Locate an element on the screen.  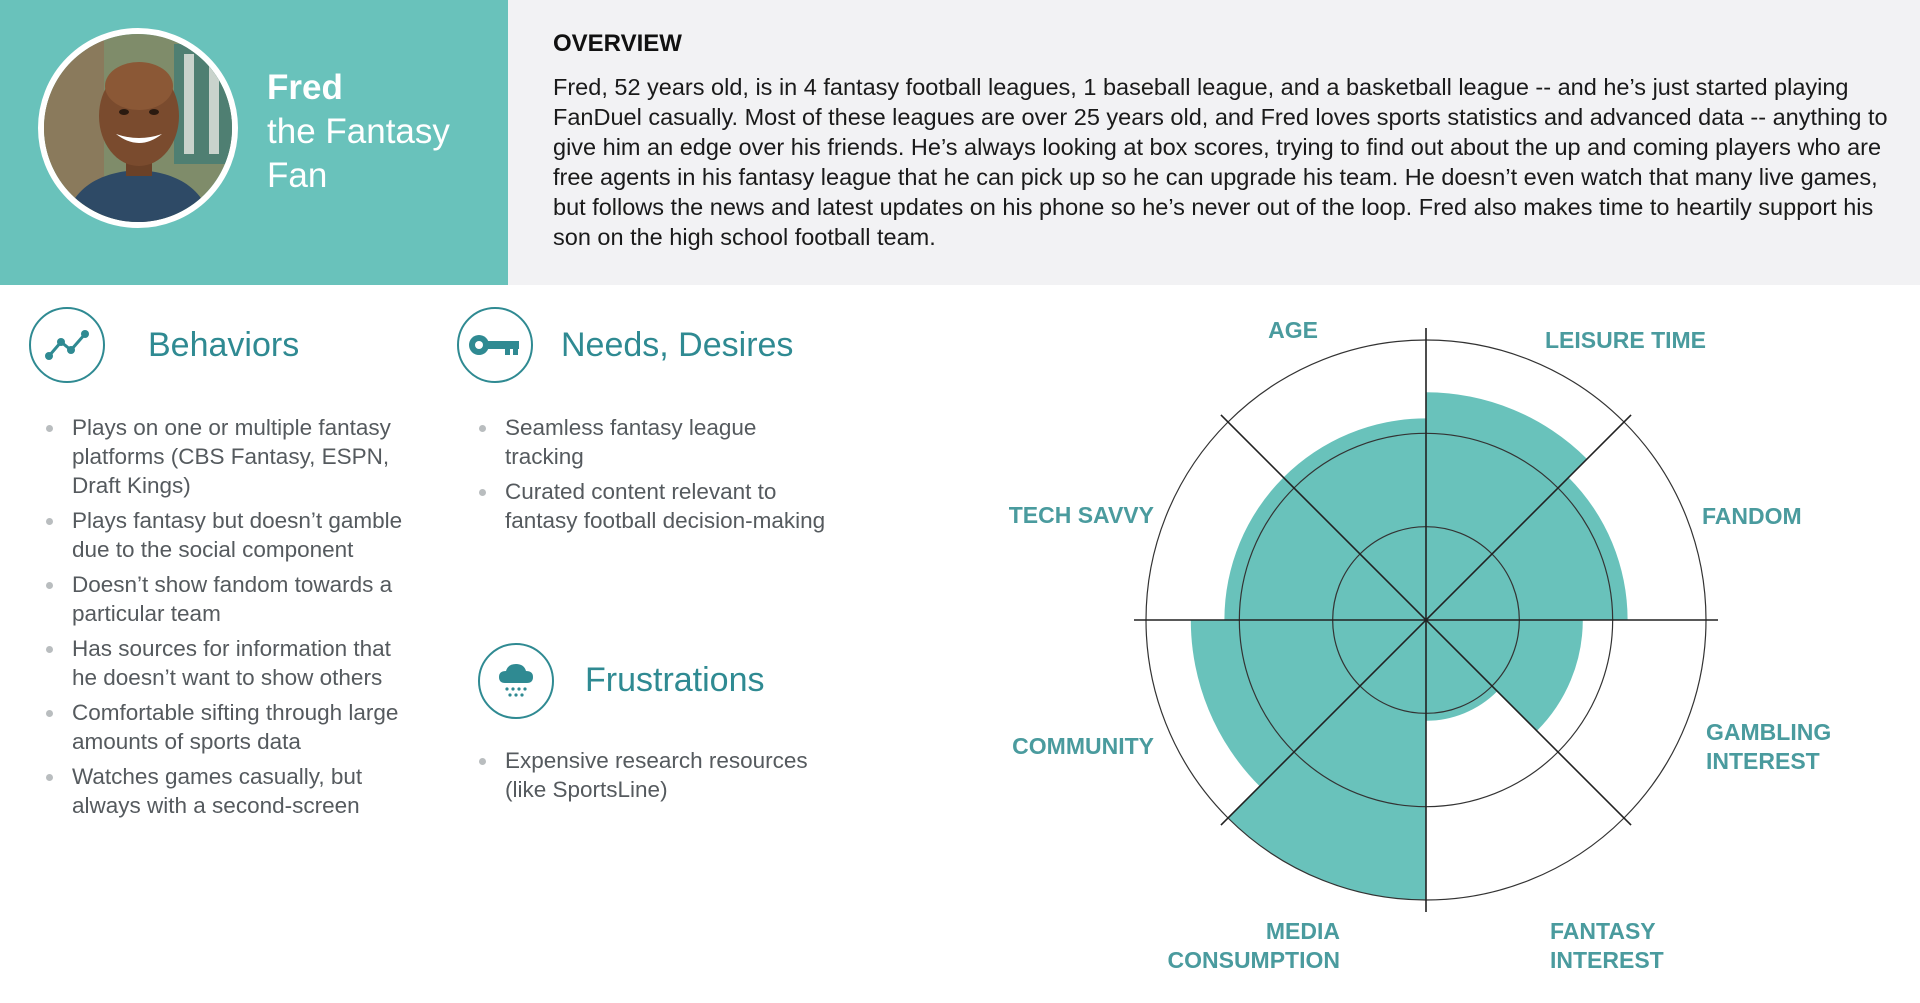
trend-line-icon is located at coordinates (67, 345).